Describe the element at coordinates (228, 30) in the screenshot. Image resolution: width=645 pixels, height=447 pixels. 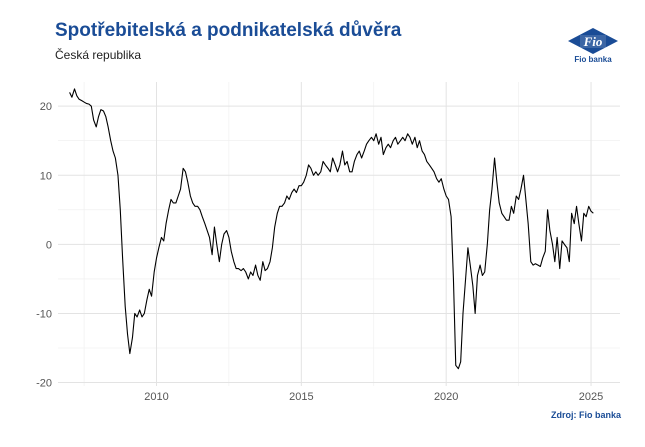
I see `chart-title: Spotřebitelská a podnikatelská důvěra` at that location.